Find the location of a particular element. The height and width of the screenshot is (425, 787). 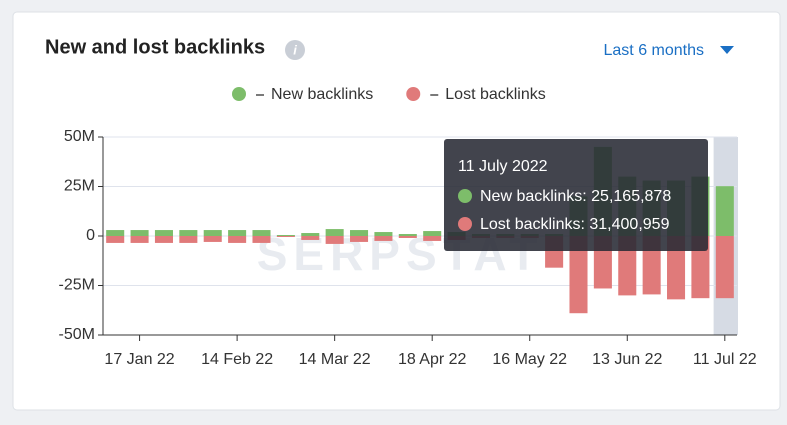

legend-label: Lost backlinks is located at coordinates (495, 94).